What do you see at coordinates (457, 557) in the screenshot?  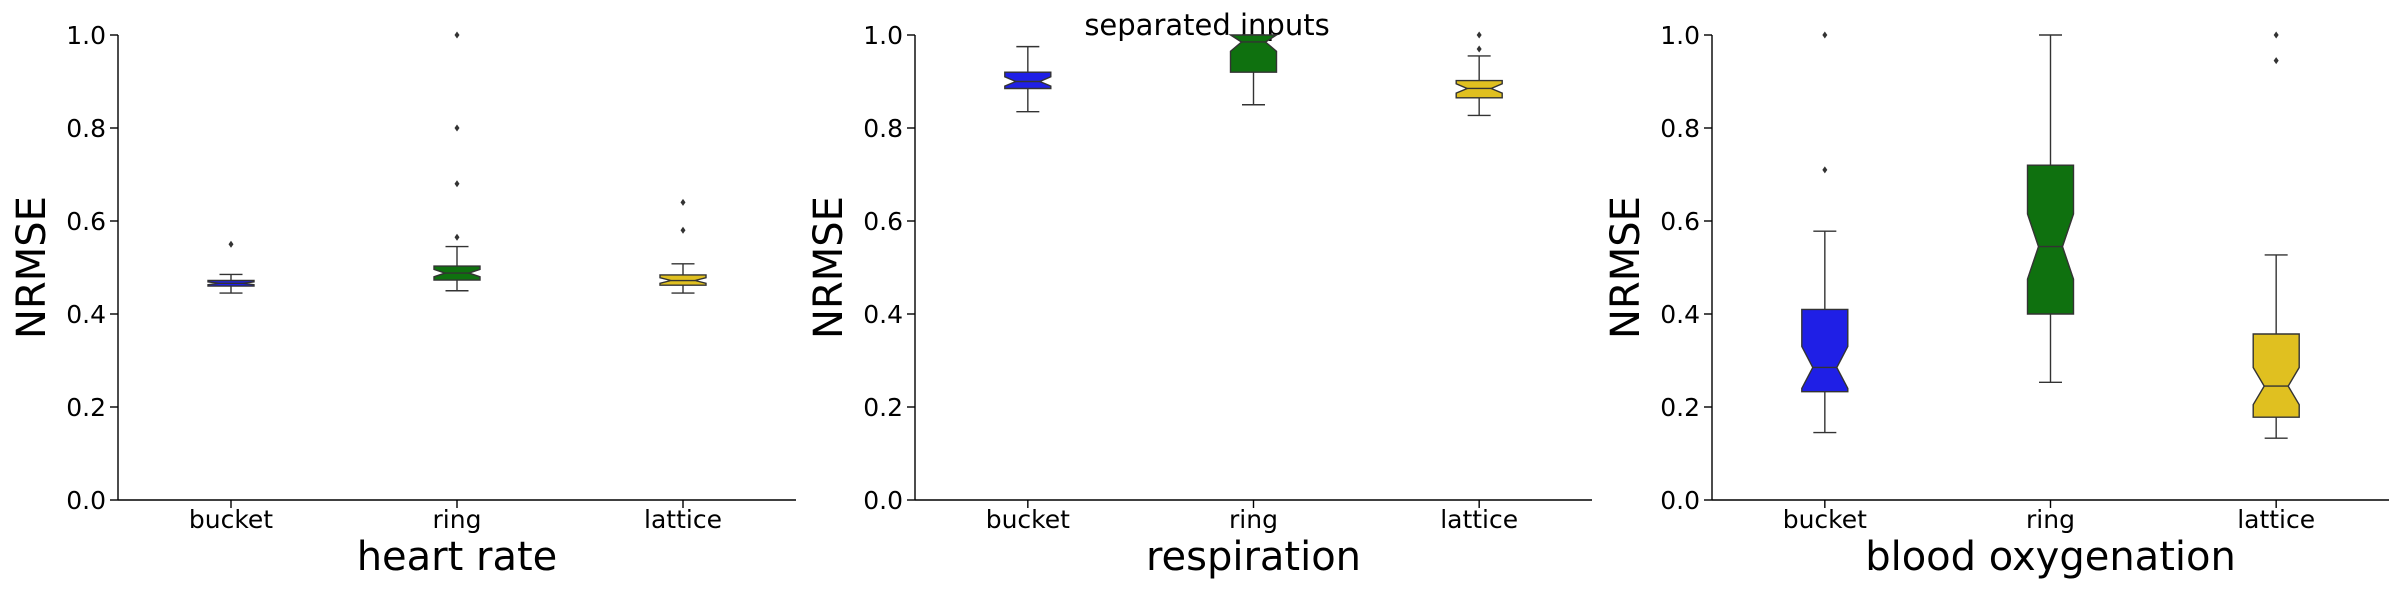 I see `x-axis-title: heart rate` at bounding box center [457, 557].